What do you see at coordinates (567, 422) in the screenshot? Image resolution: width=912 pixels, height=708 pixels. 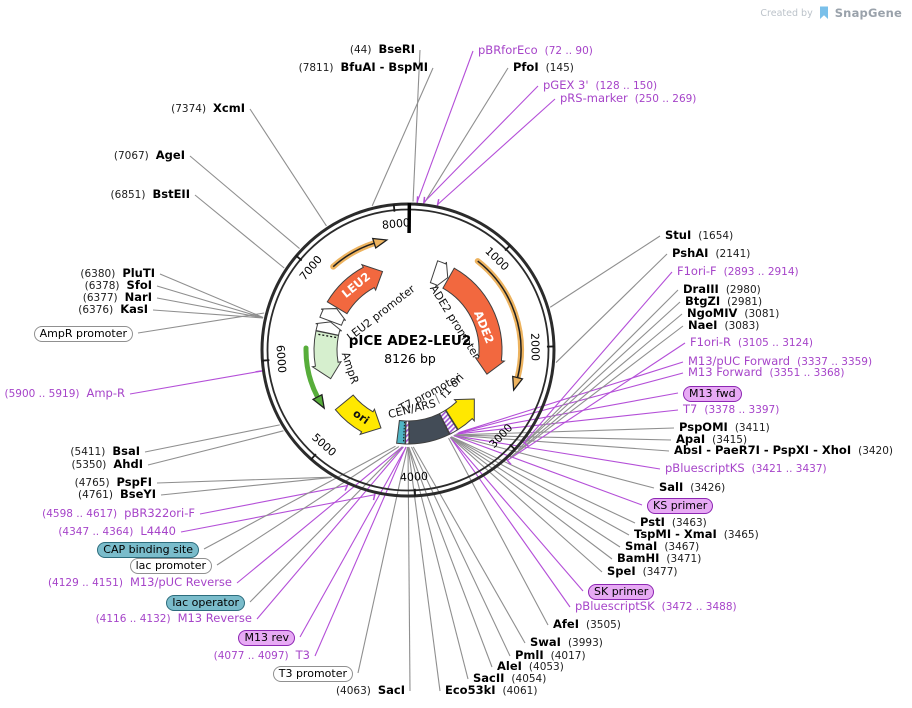 I see `callout-t7` at bounding box center [567, 422].